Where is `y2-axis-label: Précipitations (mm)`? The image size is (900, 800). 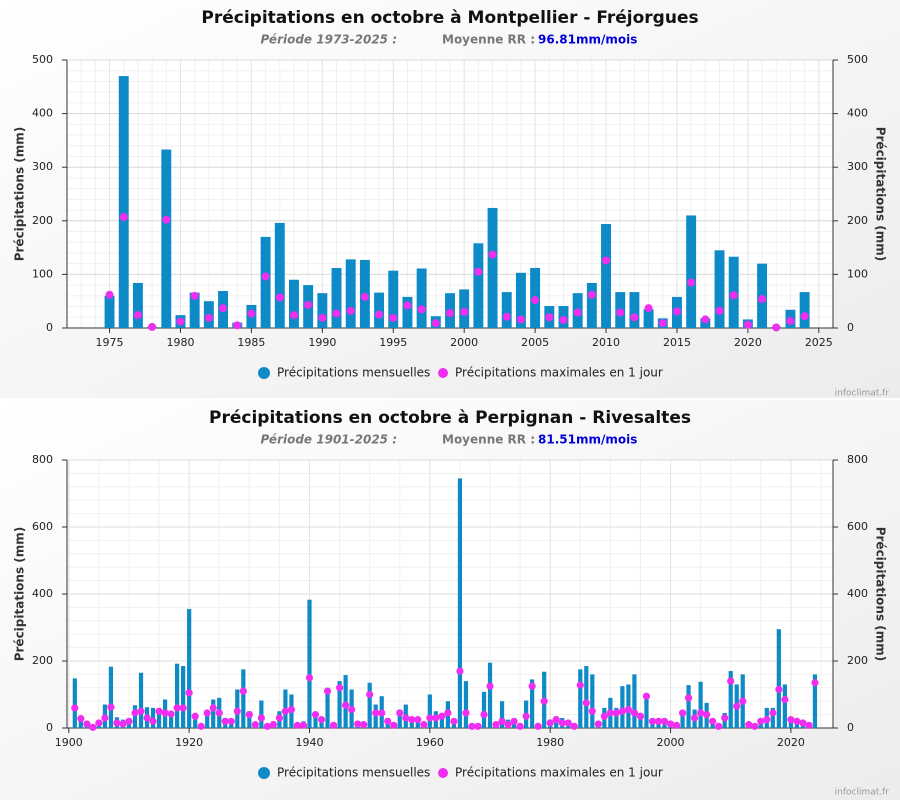
y2-axis-label: Précipitations (mm) is located at coordinates (881, 594).